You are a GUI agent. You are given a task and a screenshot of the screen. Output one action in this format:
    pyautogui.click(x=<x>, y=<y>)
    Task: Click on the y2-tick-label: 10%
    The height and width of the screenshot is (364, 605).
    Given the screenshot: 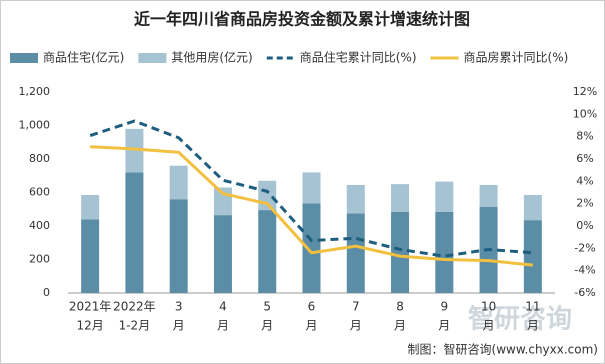 What is the action you would take?
    pyautogui.click(x=585, y=113)
    